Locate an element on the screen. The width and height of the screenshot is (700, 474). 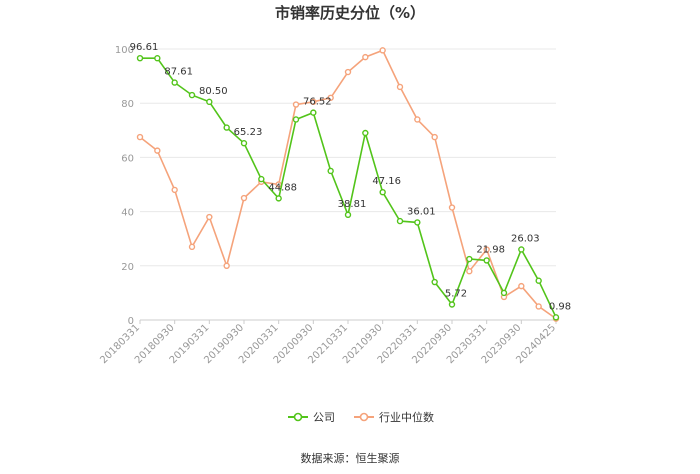
data-label: 80.50 is located at coordinates (213, 91).